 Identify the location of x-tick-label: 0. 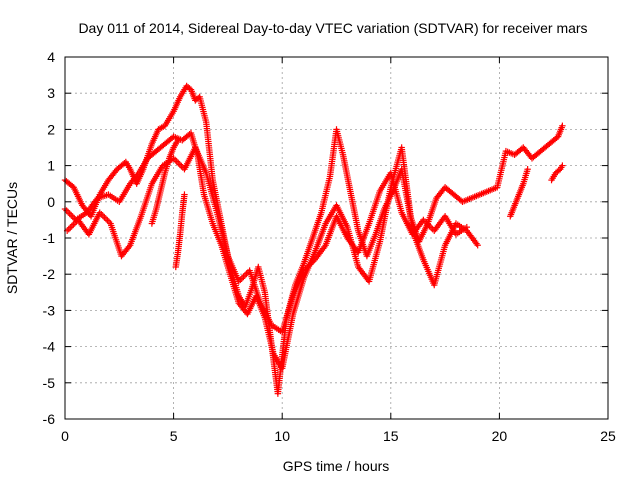
(65, 436).